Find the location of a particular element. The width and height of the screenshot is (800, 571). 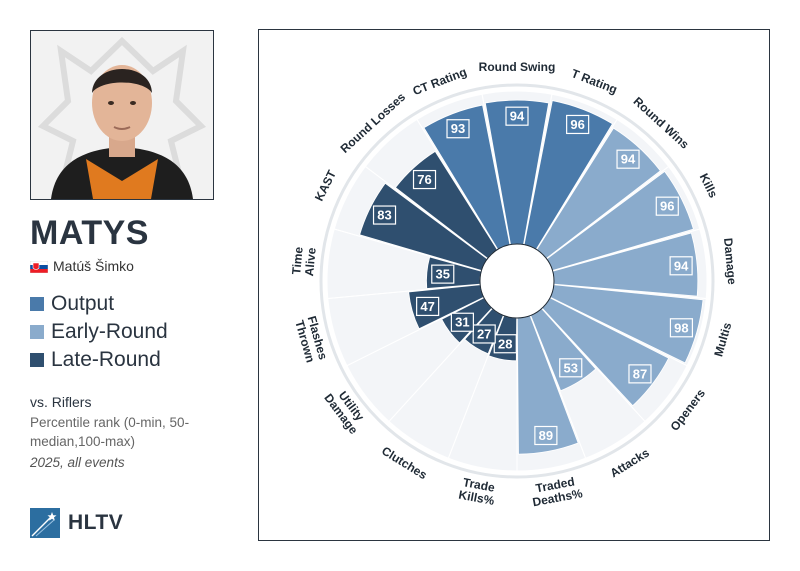

svg-text: 83 is located at coordinates (384, 215).